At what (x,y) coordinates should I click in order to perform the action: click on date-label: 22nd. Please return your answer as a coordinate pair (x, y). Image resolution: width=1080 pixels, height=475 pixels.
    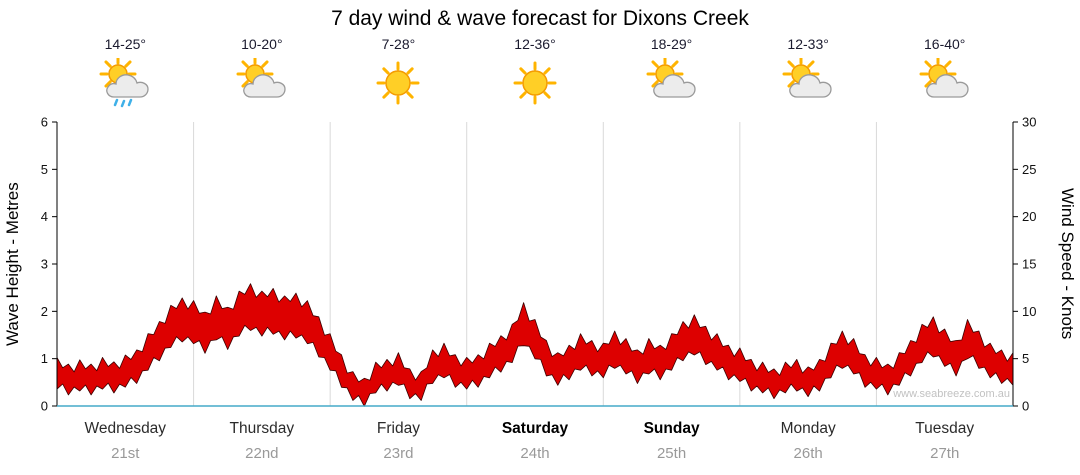
    Looking at the image, I should click on (261, 453).